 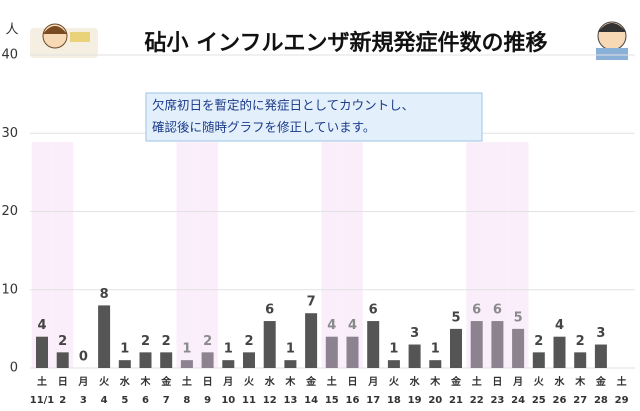 What do you see at coordinates (518, 400) in the screenshot?
I see `x-tick-label: 24` at bounding box center [518, 400].